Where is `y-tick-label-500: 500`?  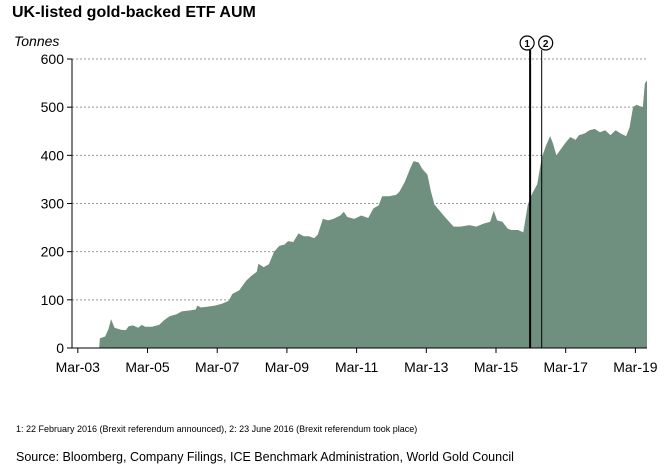
y-tick-label-500: 500 is located at coordinates (53, 107).